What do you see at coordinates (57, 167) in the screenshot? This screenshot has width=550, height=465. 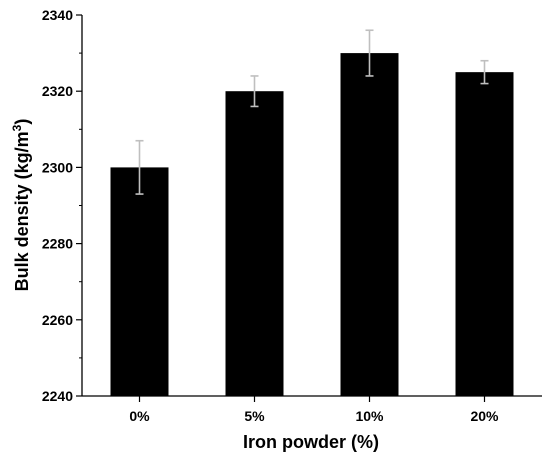 I see `y-tick-label-2300: 2300` at bounding box center [57, 167].